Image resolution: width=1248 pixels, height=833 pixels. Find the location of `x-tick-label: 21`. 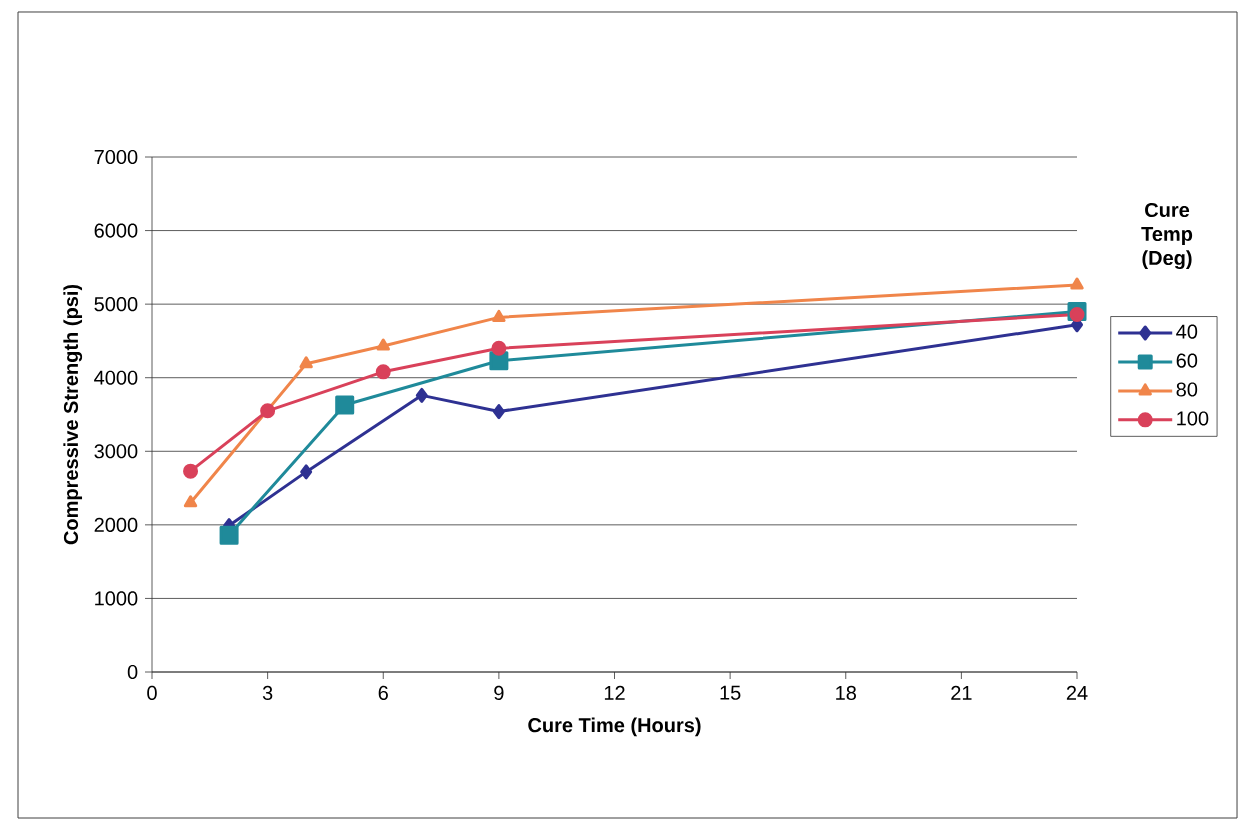

x-tick-label: 21 is located at coordinates (961, 692).